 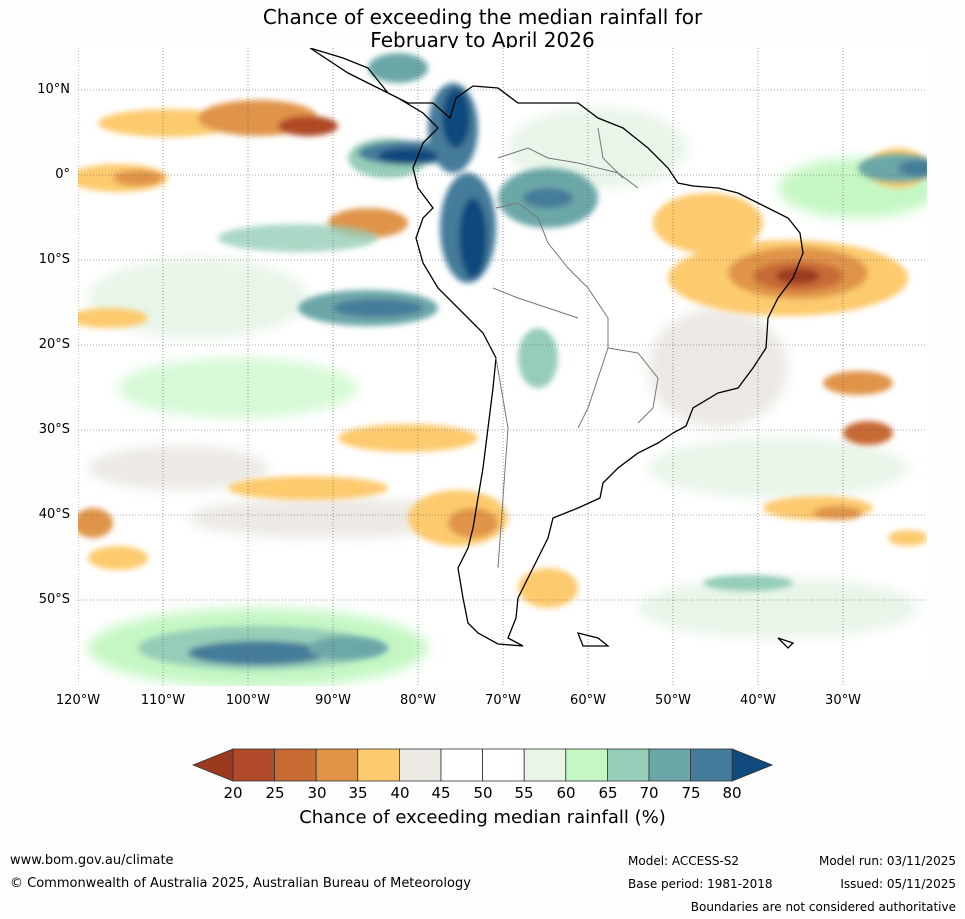 What do you see at coordinates (649, 793) in the screenshot?
I see `colorbar-tick: 70` at bounding box center [649, 793].